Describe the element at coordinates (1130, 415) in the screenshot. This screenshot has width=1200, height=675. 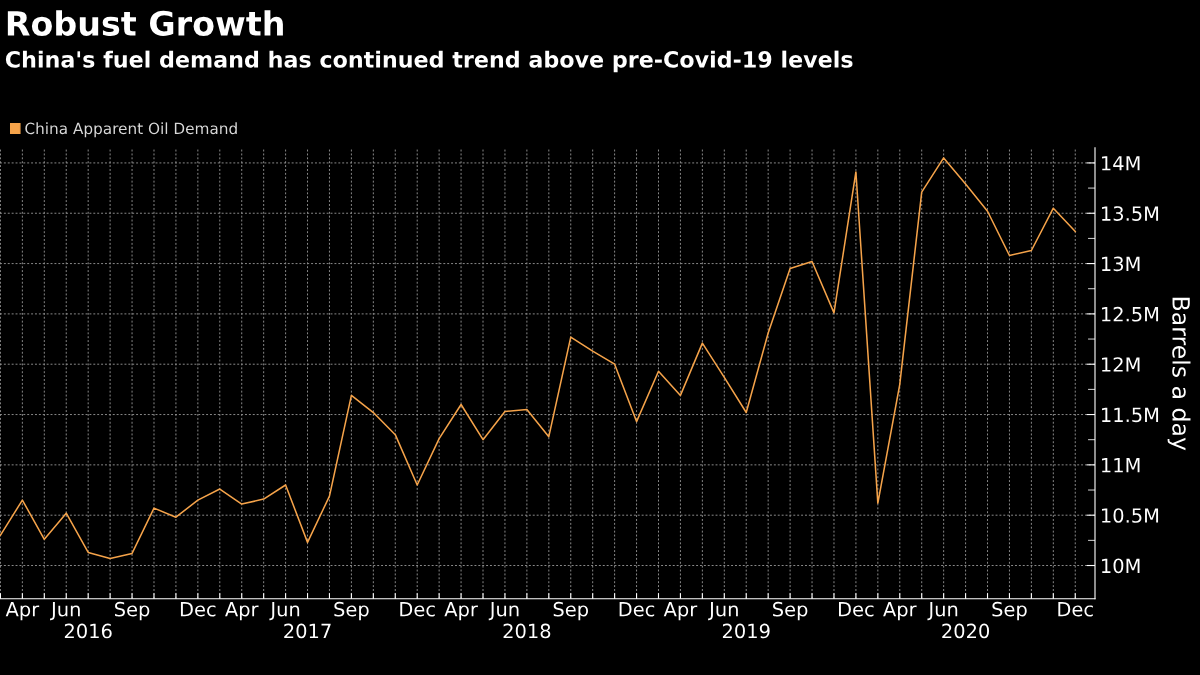
I see `y-tick-label: 11.5M` at that location.